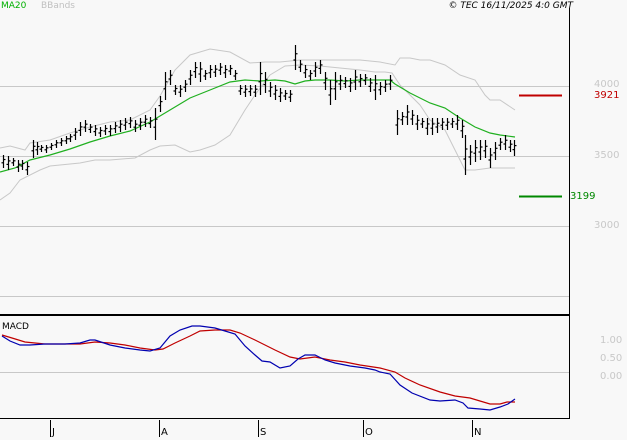  What do you see at coordinates (369, 432) in the screenshot?
I see `month-label-o: O` at bounding box center [369, 432].